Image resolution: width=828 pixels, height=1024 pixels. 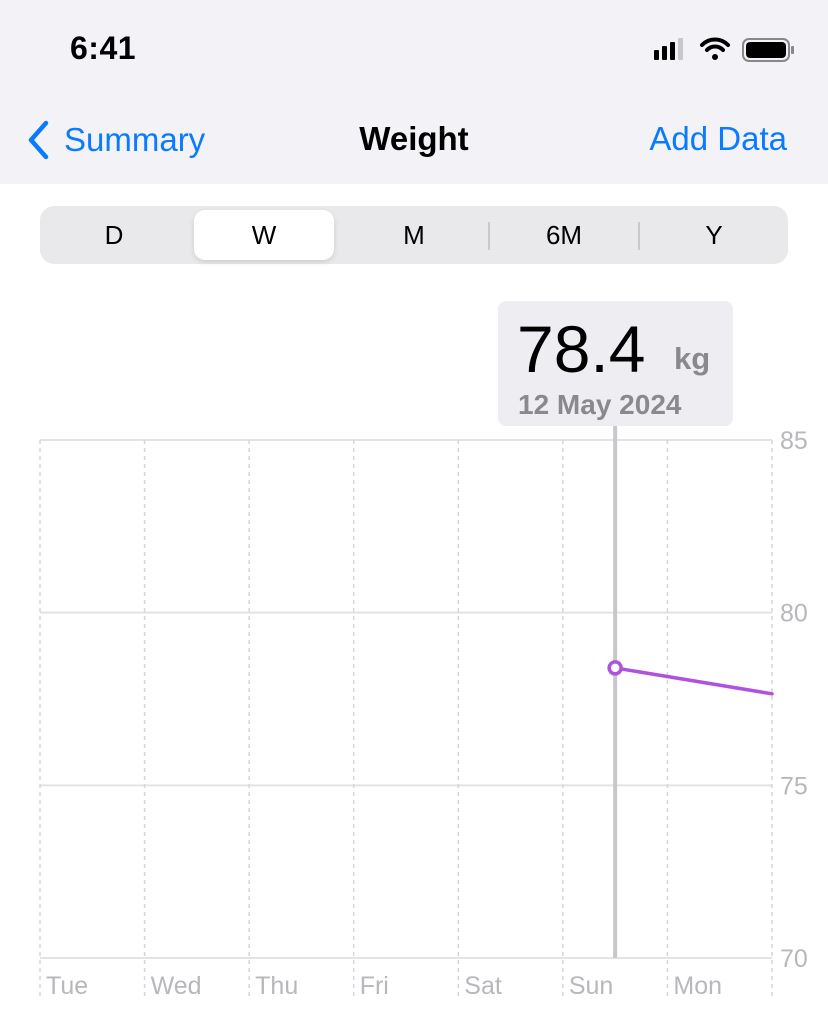 What do you see at coordinates (114, 234) in the screenshot?
I see `segment-day: D` at bounding box center [114, 234].